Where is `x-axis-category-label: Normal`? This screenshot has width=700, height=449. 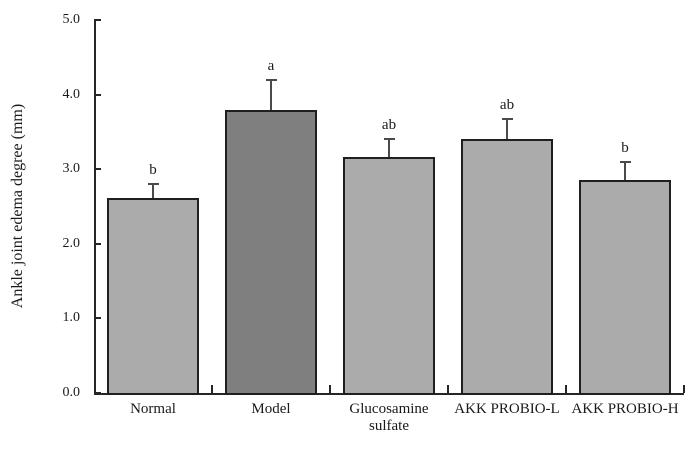 x-axis-category-label: Normal is located at coordinates (153, 409).